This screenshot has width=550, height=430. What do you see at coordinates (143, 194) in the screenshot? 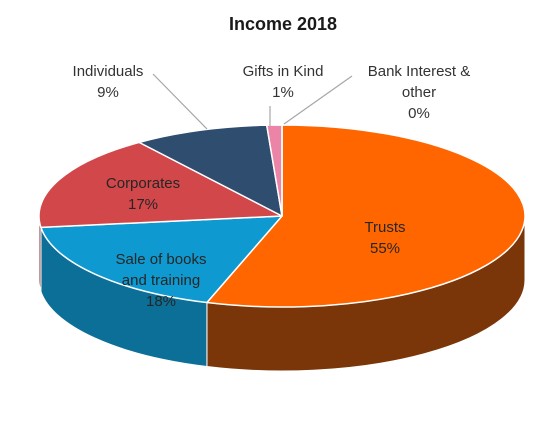
I see `slice-label-corporates: Corporates 17%` at bounding box center [143, 194].